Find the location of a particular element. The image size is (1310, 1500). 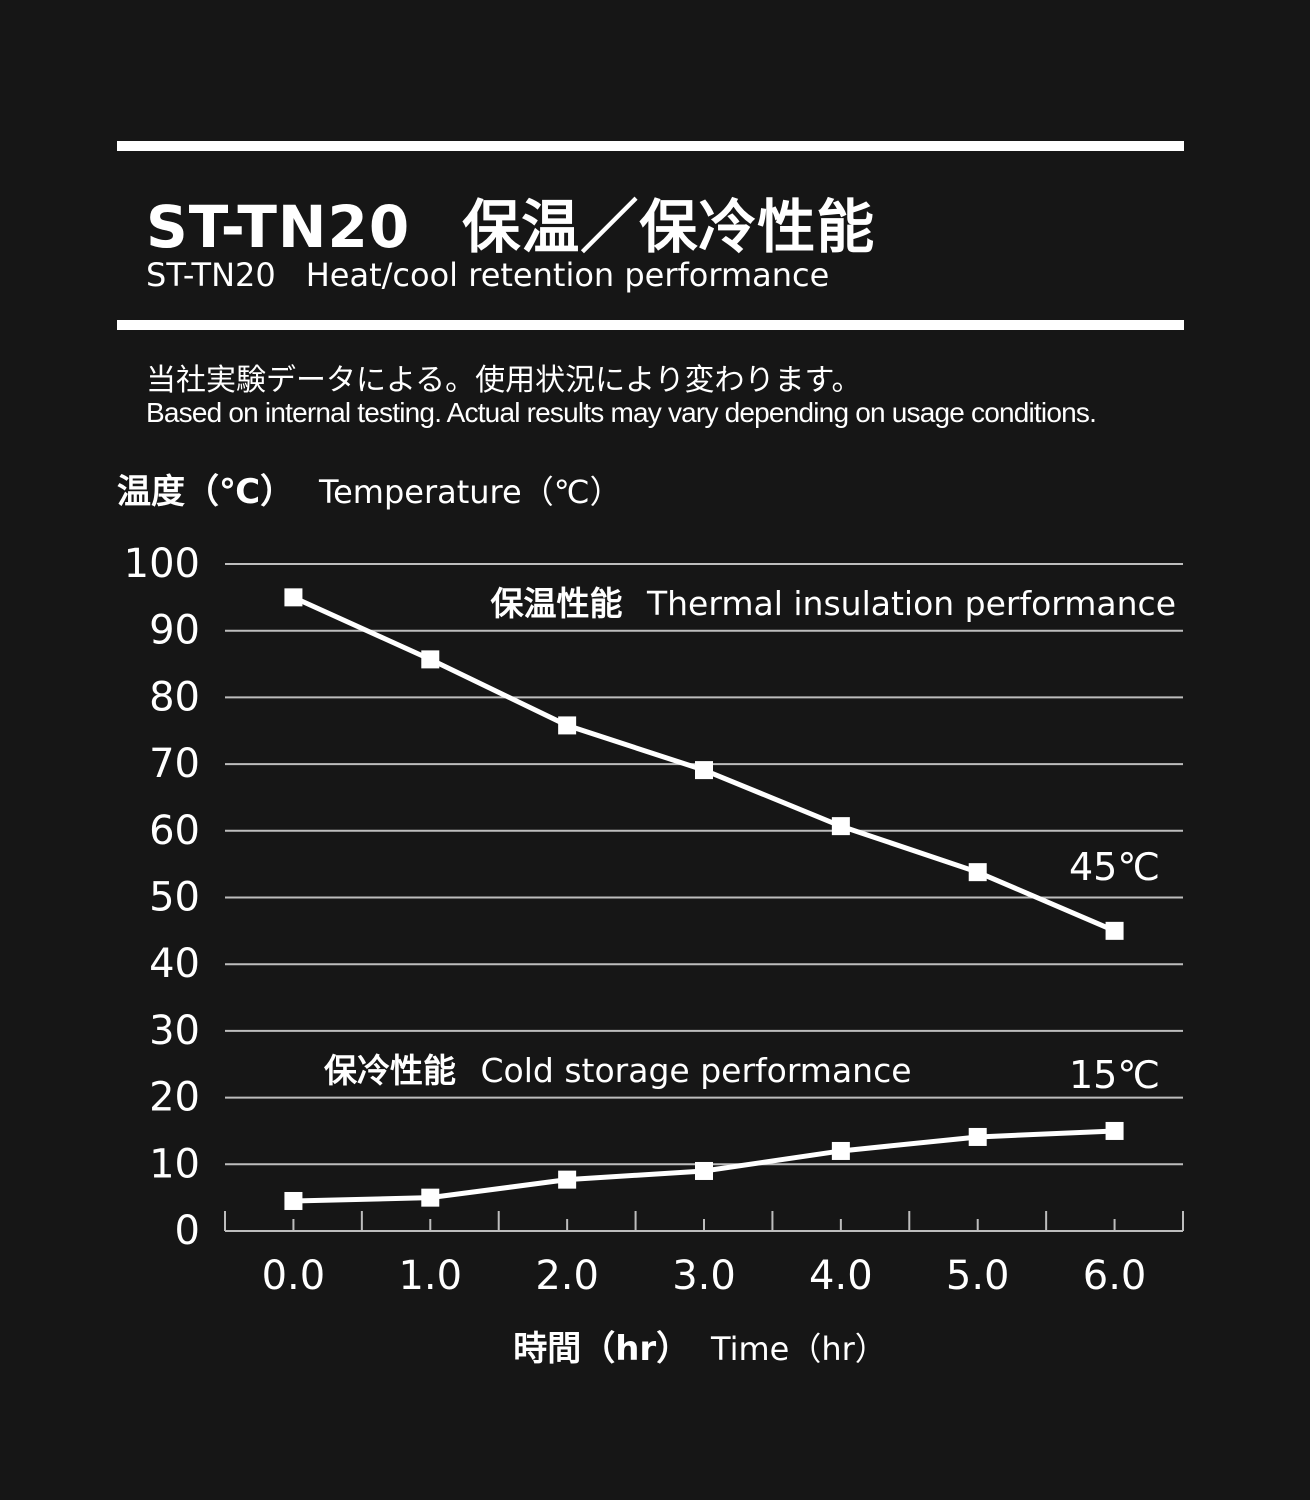

y-tick-label: 80 is located at coordinates (174, 697).